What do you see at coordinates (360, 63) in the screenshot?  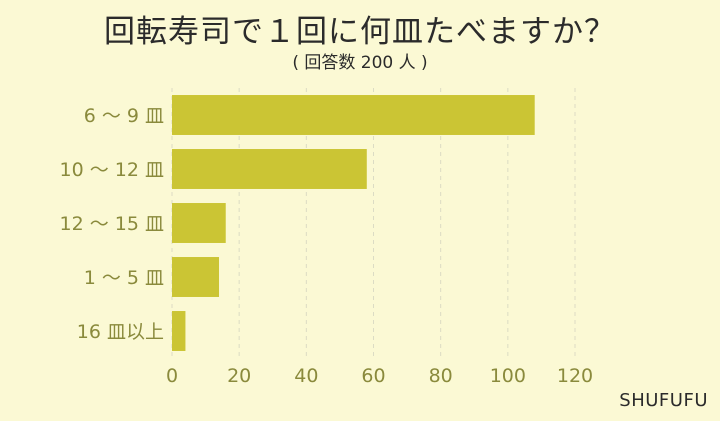 I see `chart-subtitle: ( 回答数 200 人 )` at bounding box center [360, 63].